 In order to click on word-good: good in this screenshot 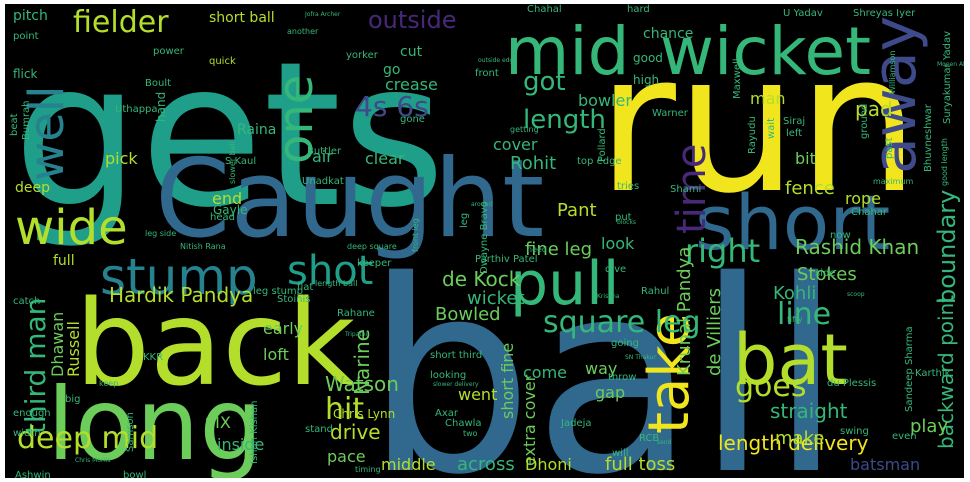, I will do `click(648, 58)`.